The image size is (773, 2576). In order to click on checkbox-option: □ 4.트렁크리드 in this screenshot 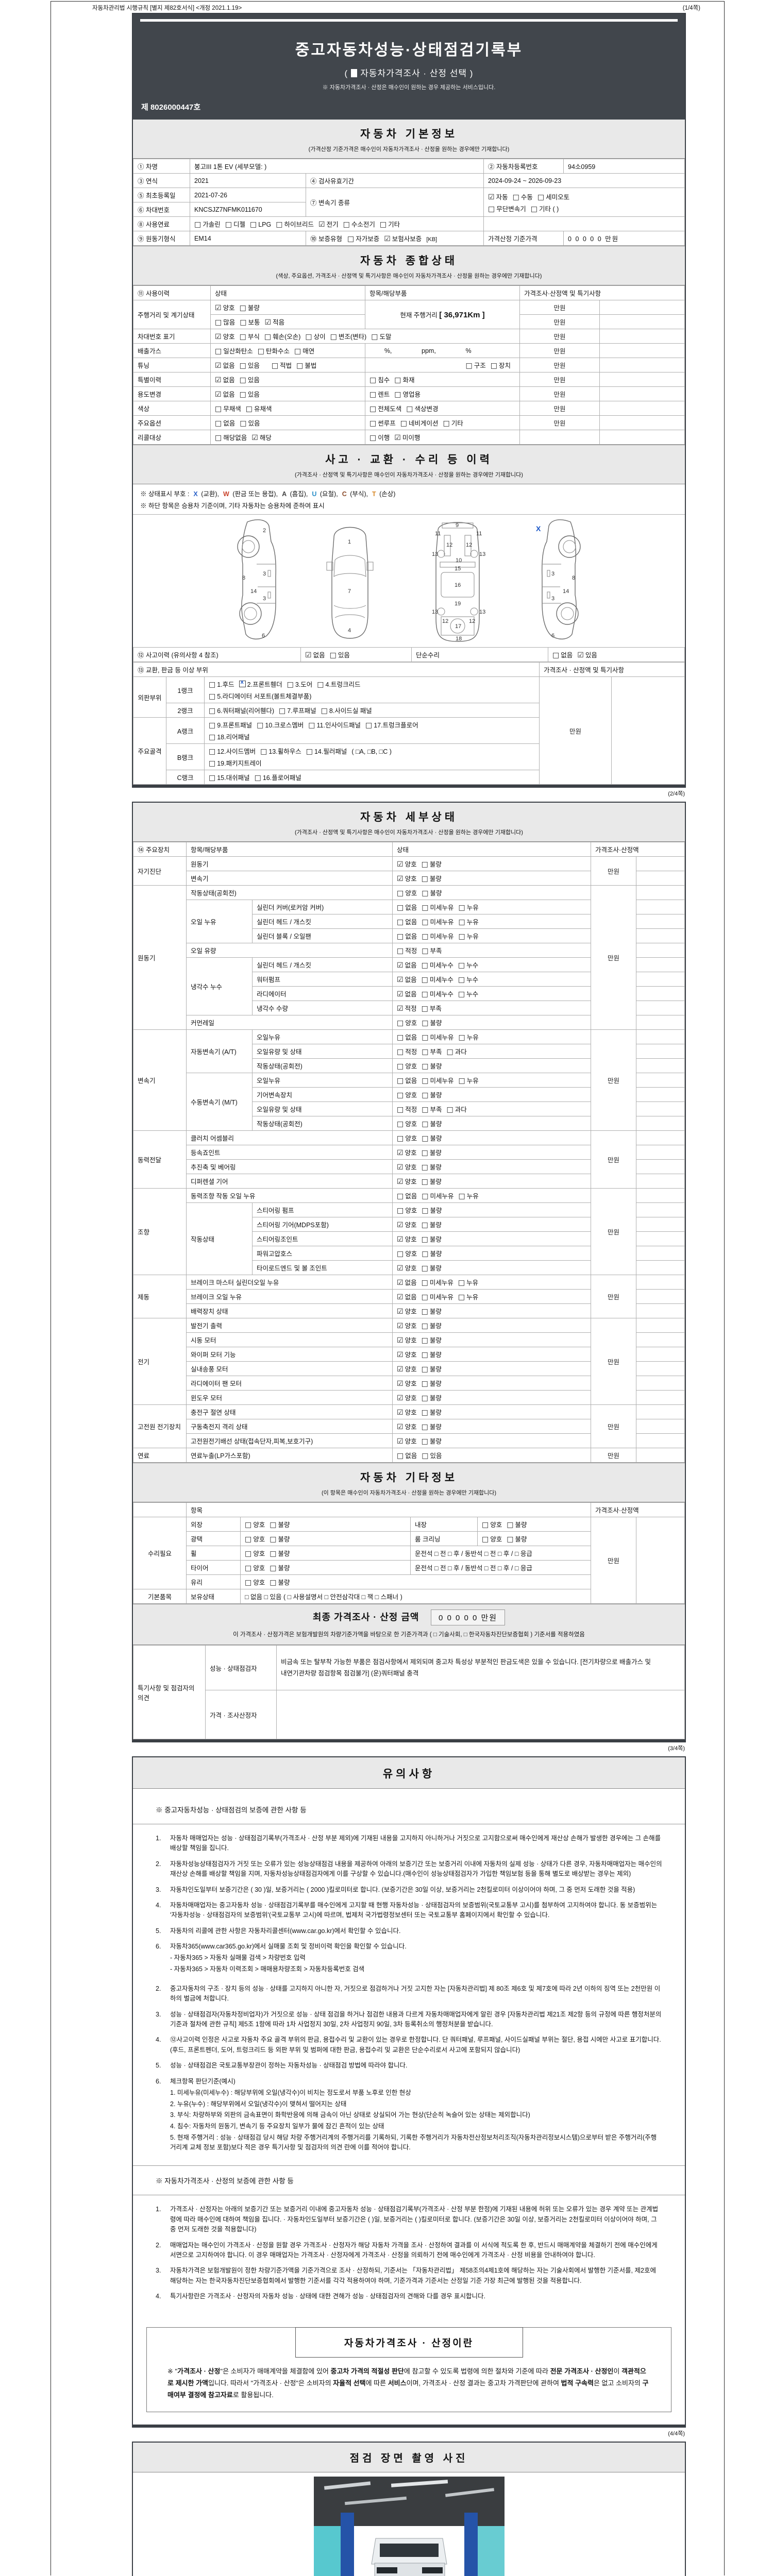, I will do `click(338, 684)`.